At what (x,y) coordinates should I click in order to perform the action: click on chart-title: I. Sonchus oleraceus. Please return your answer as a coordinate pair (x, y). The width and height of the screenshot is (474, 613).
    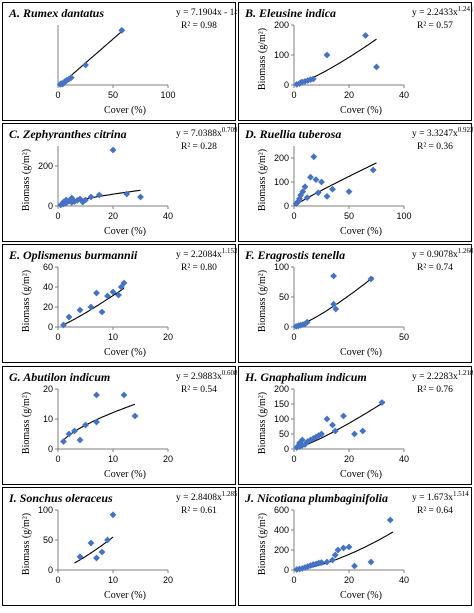
    Looking at the image, I should click on (60, 498).